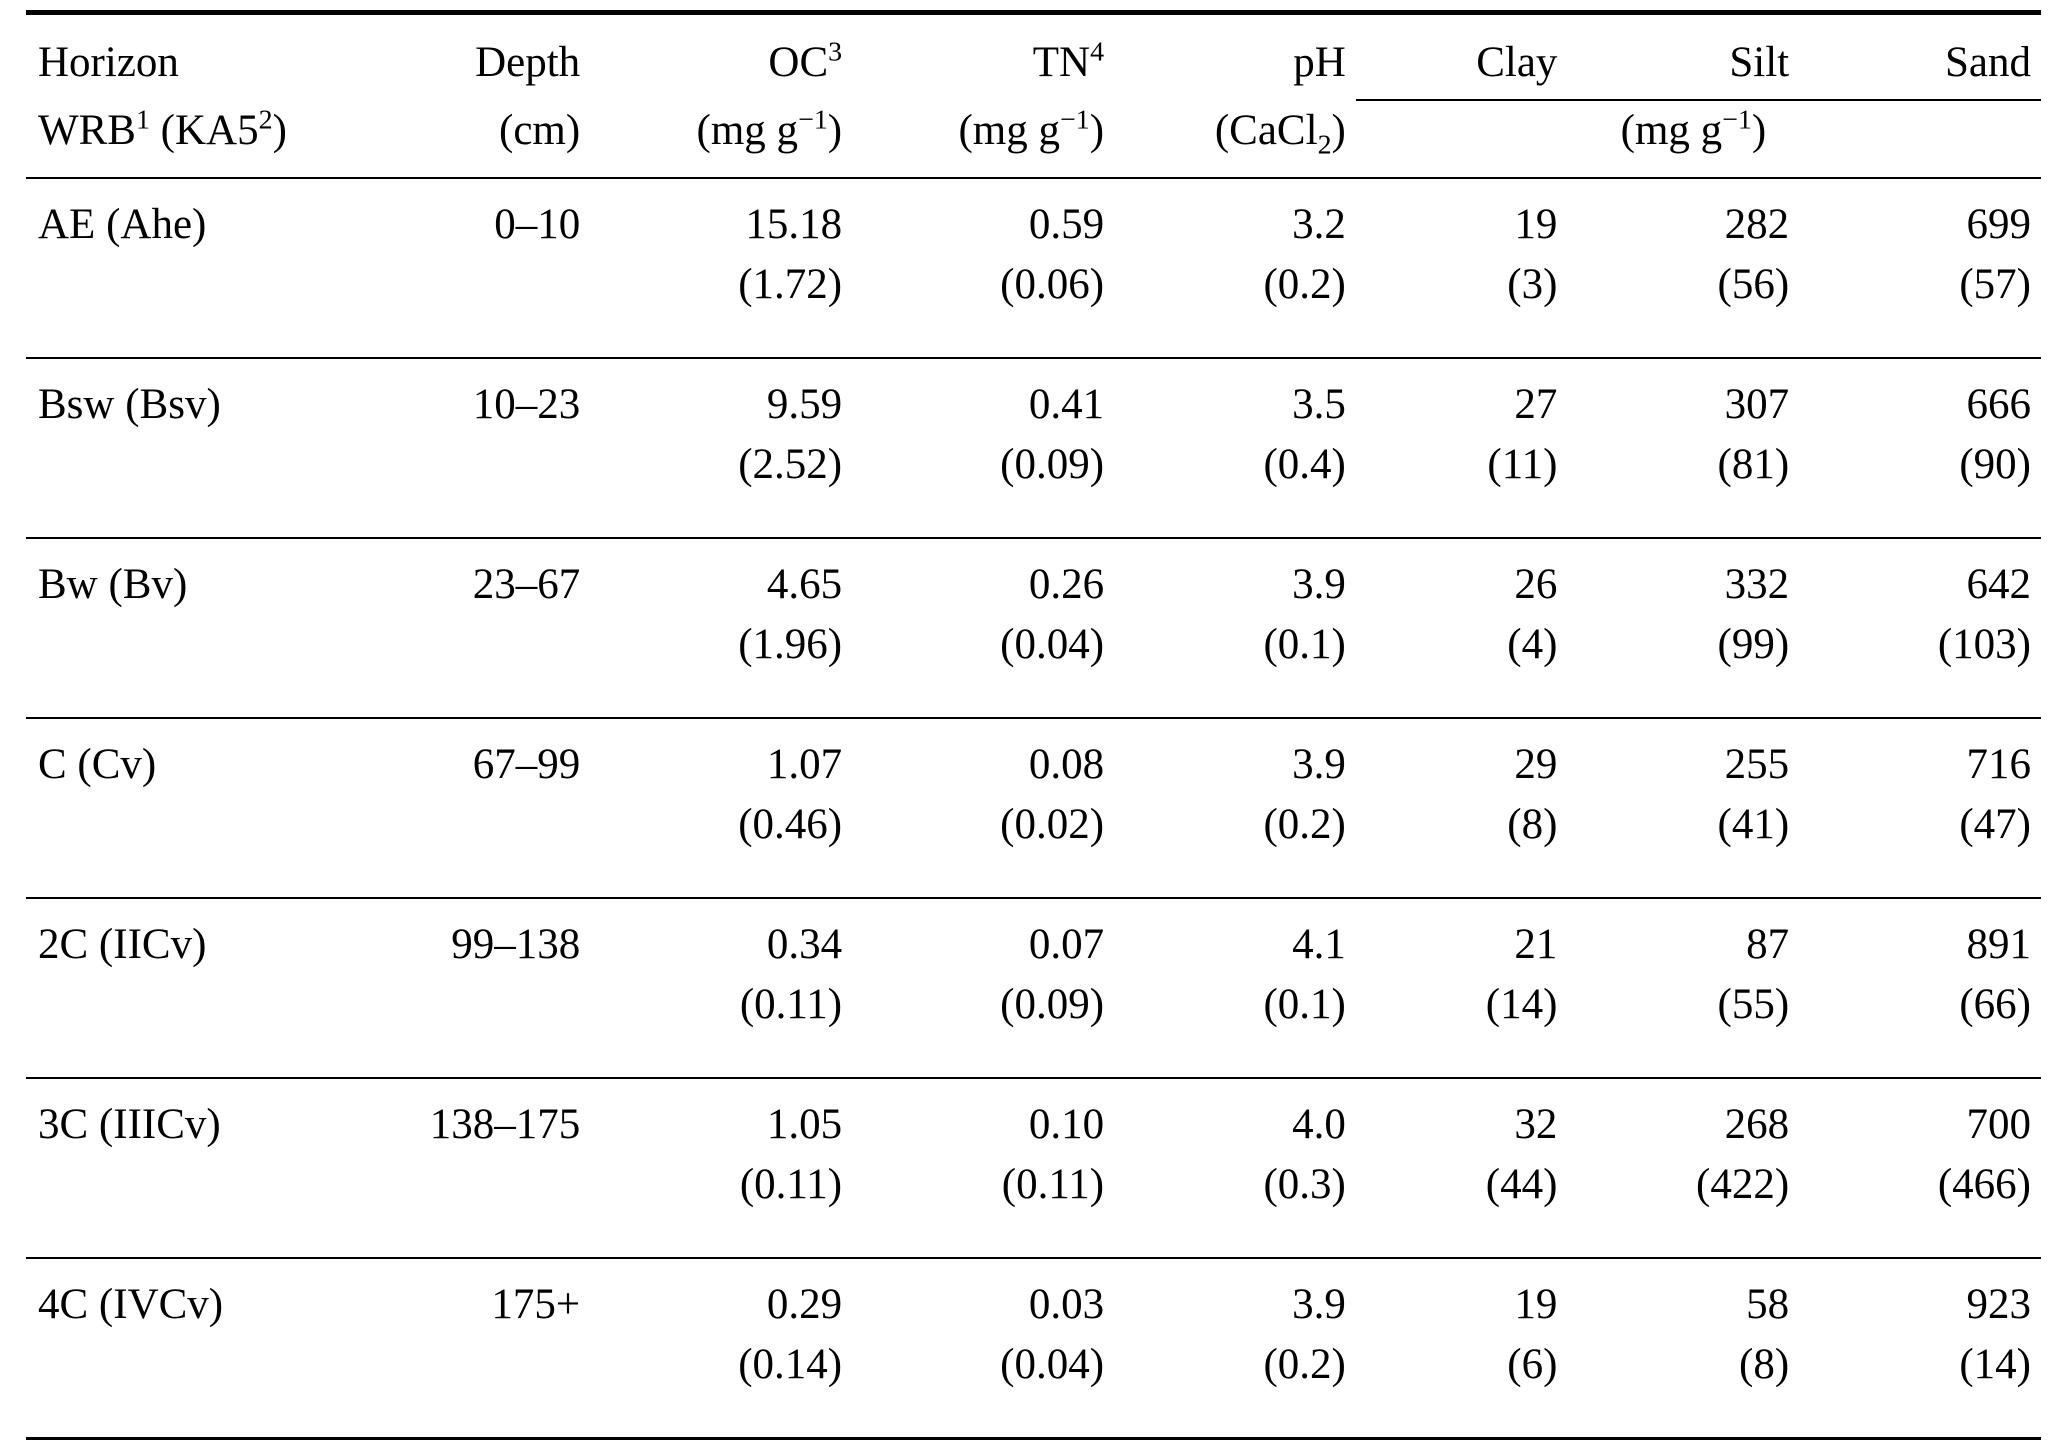  I want to click on header-tn: TN4, so click(983, 57).